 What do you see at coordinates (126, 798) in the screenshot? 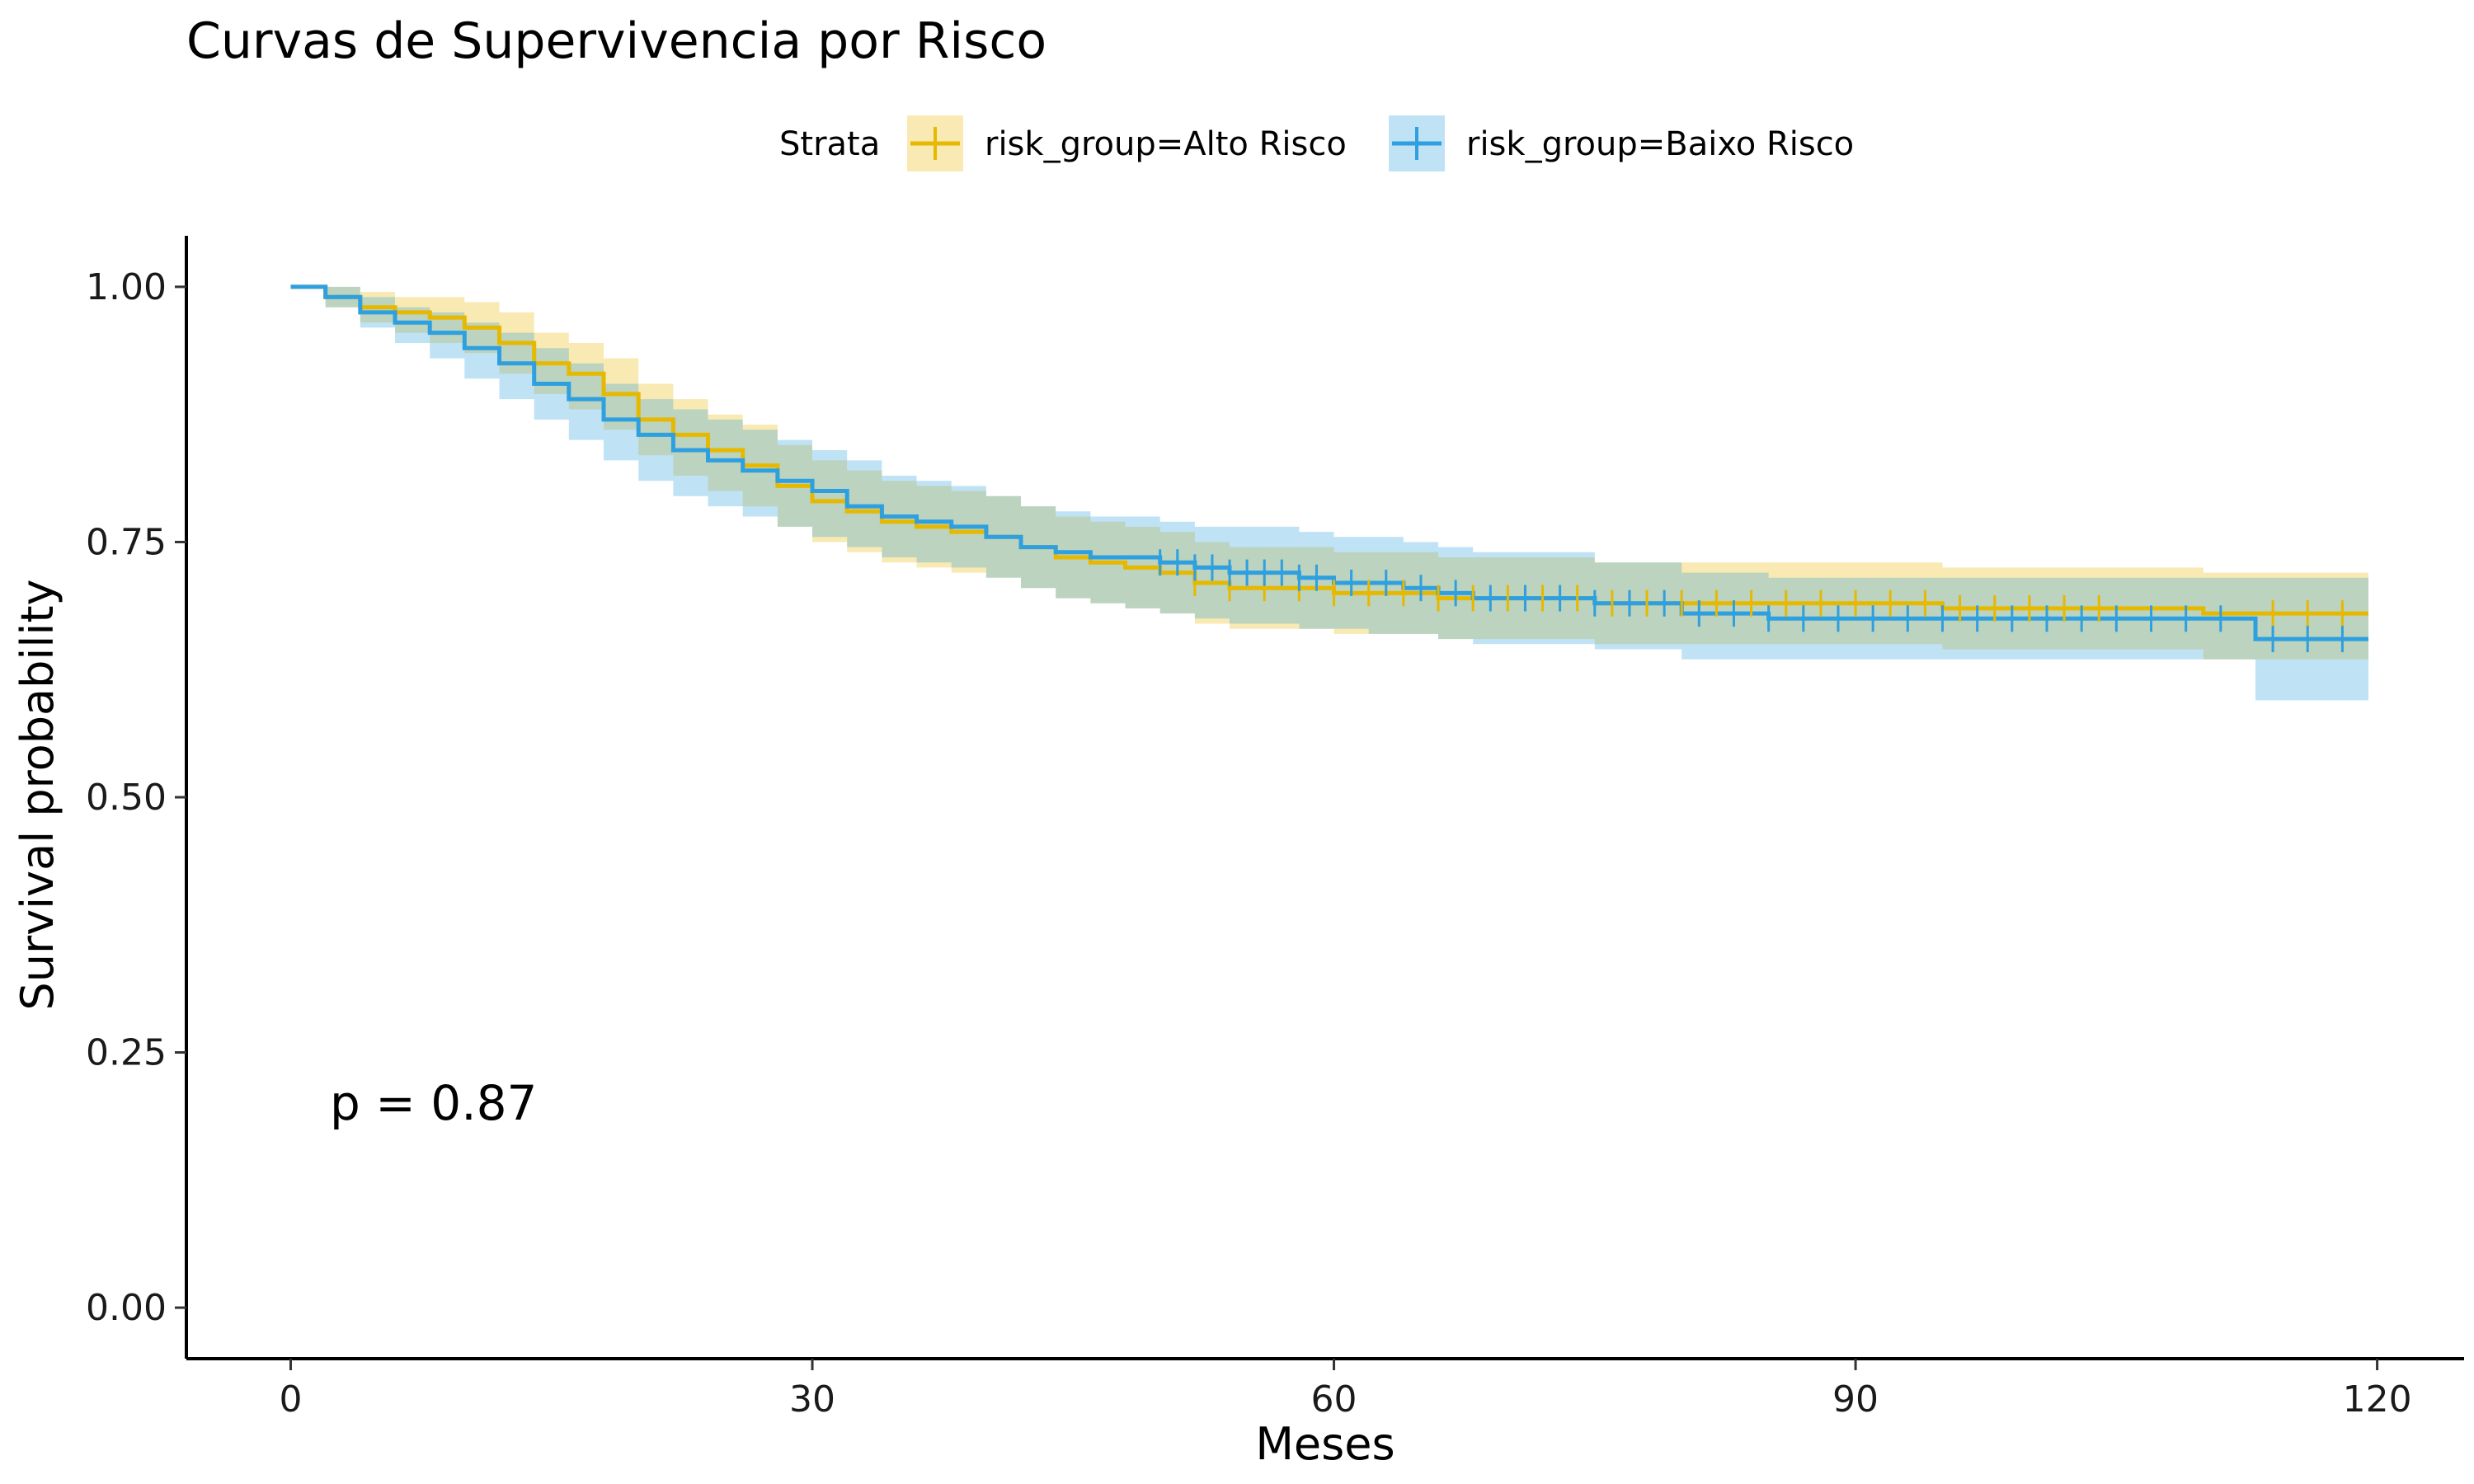
I see `y-tick-label: 0.50` at bounding box center [126, 798].